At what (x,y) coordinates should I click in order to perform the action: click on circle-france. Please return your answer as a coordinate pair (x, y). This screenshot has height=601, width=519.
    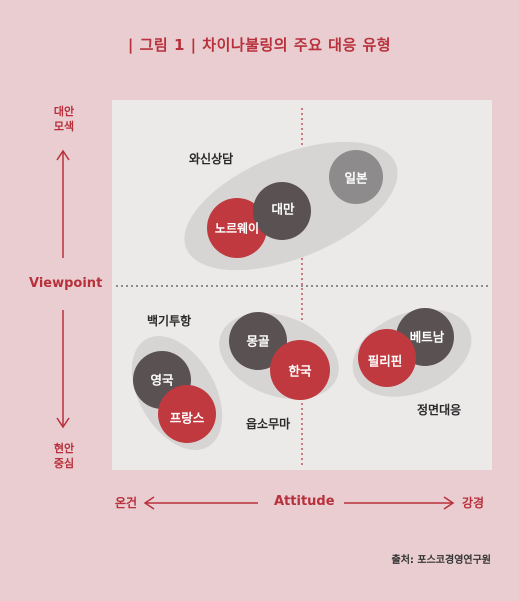
    Looking at the image, I should click on (187, 414).